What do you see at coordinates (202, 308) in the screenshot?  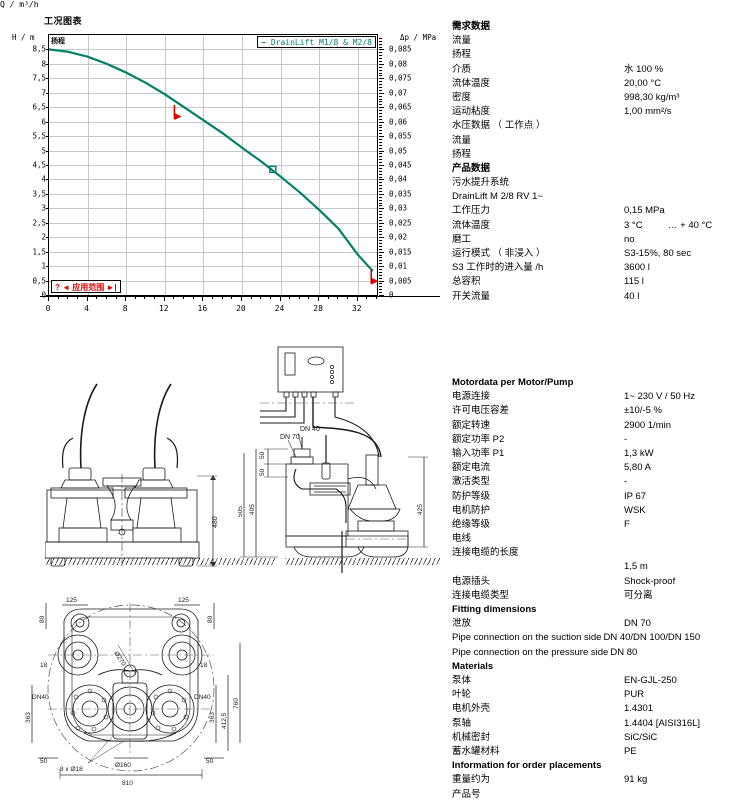 I see `x-tick-label: 16` at bounding box center [202, 308].